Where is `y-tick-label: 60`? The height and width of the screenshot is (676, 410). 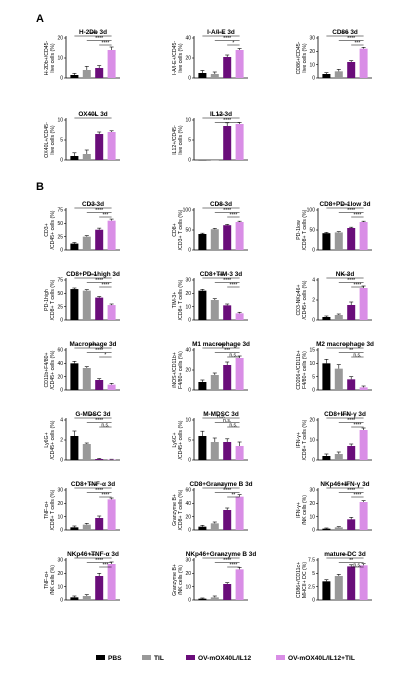
y-tick-label: 60 is located at coordinates (188, 491).